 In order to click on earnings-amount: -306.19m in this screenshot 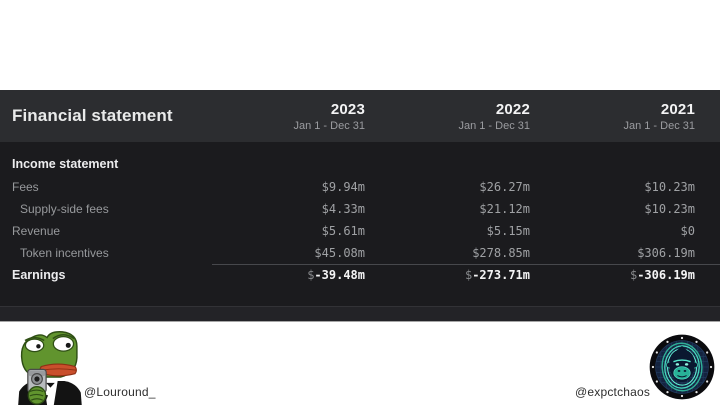, I will do `click(666, 275)`.